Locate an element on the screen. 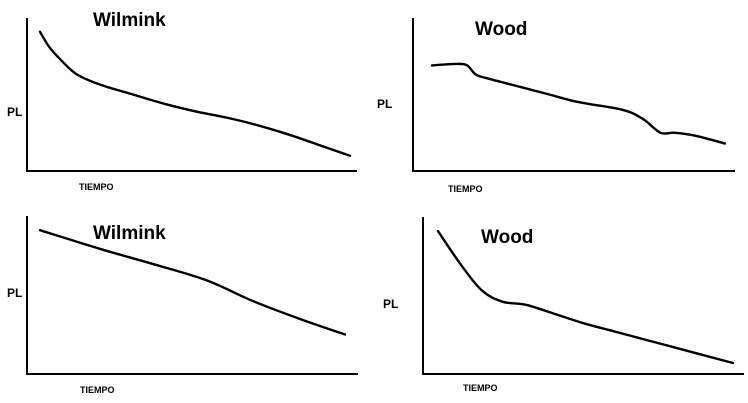 This screenshot has height=403, width=748. y-axis-label-4: PL is located at coordinates (390, 304).